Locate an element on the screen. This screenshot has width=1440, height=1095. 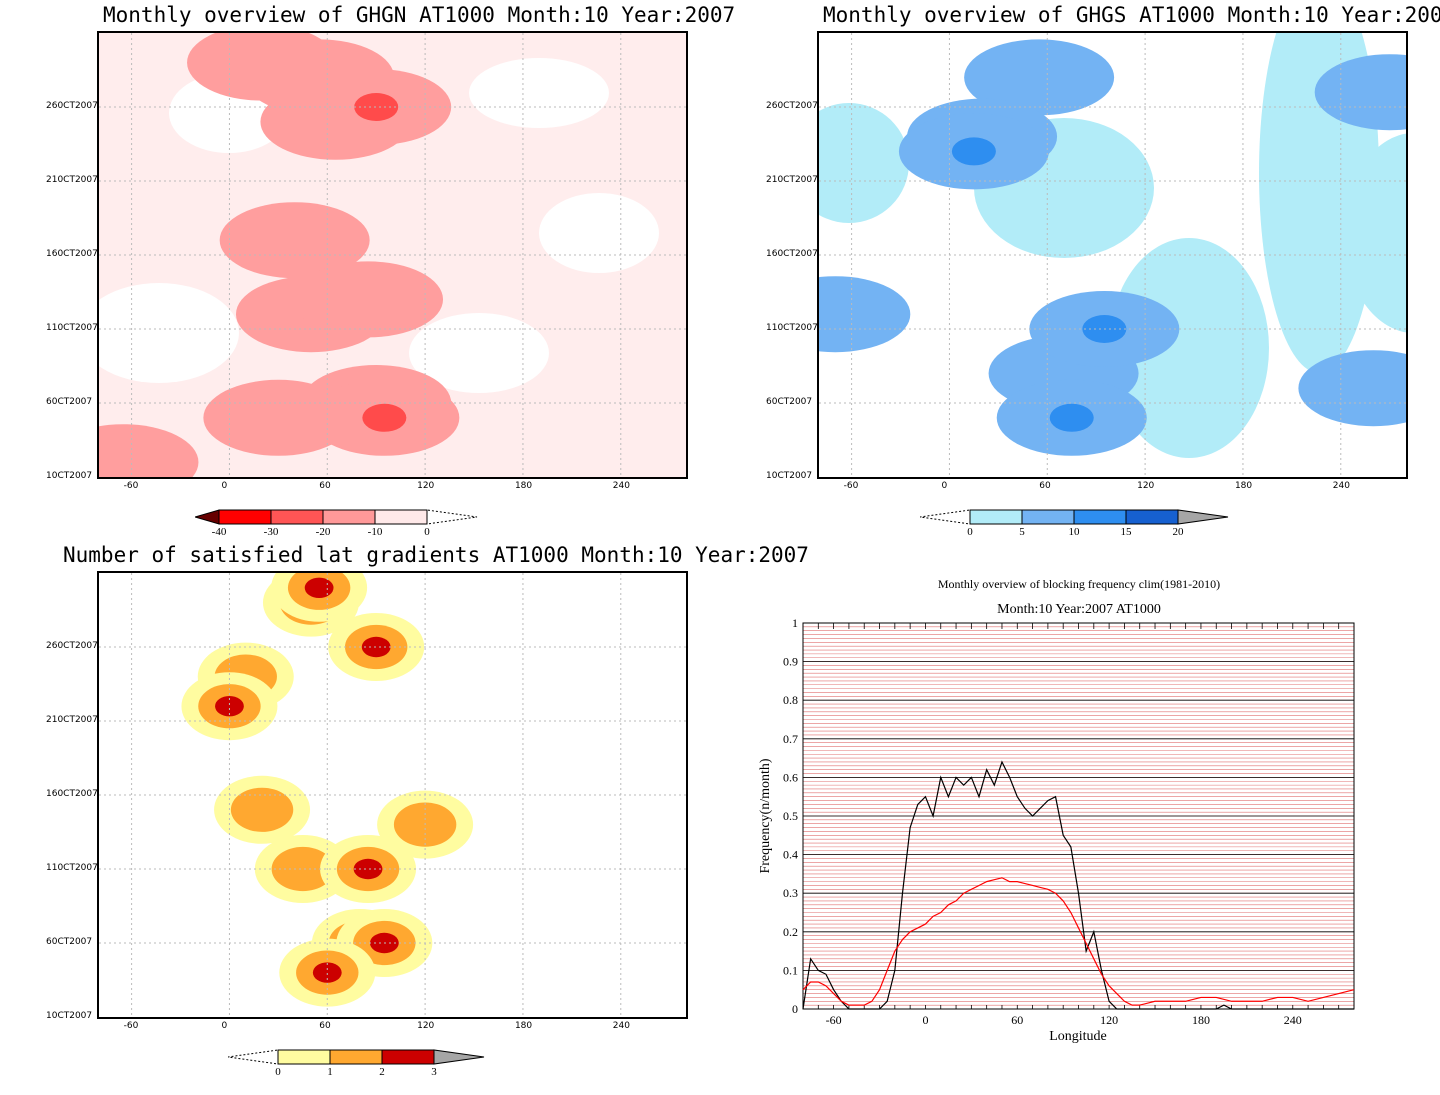
y-tick-label: 1 is located at coordinates (795, 623).